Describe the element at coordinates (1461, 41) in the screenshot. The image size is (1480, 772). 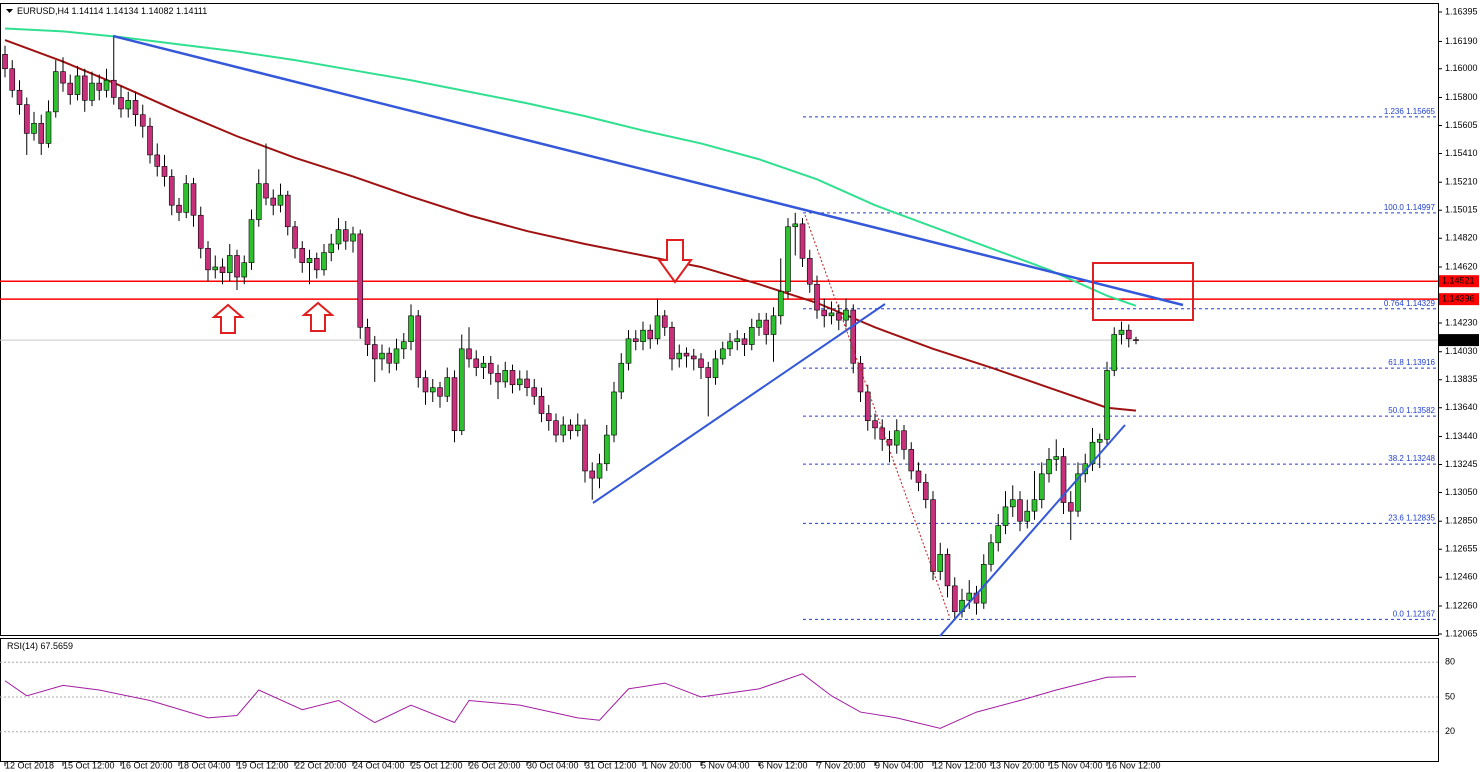
I see `y-tick-label: 1.16190` at that location.